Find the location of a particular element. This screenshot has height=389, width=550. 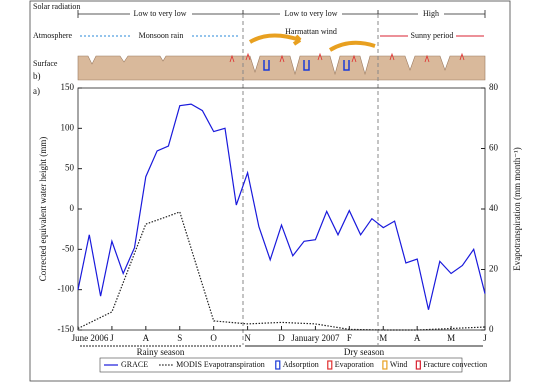

legend-label: Wind is located at coordinates (398, 364).